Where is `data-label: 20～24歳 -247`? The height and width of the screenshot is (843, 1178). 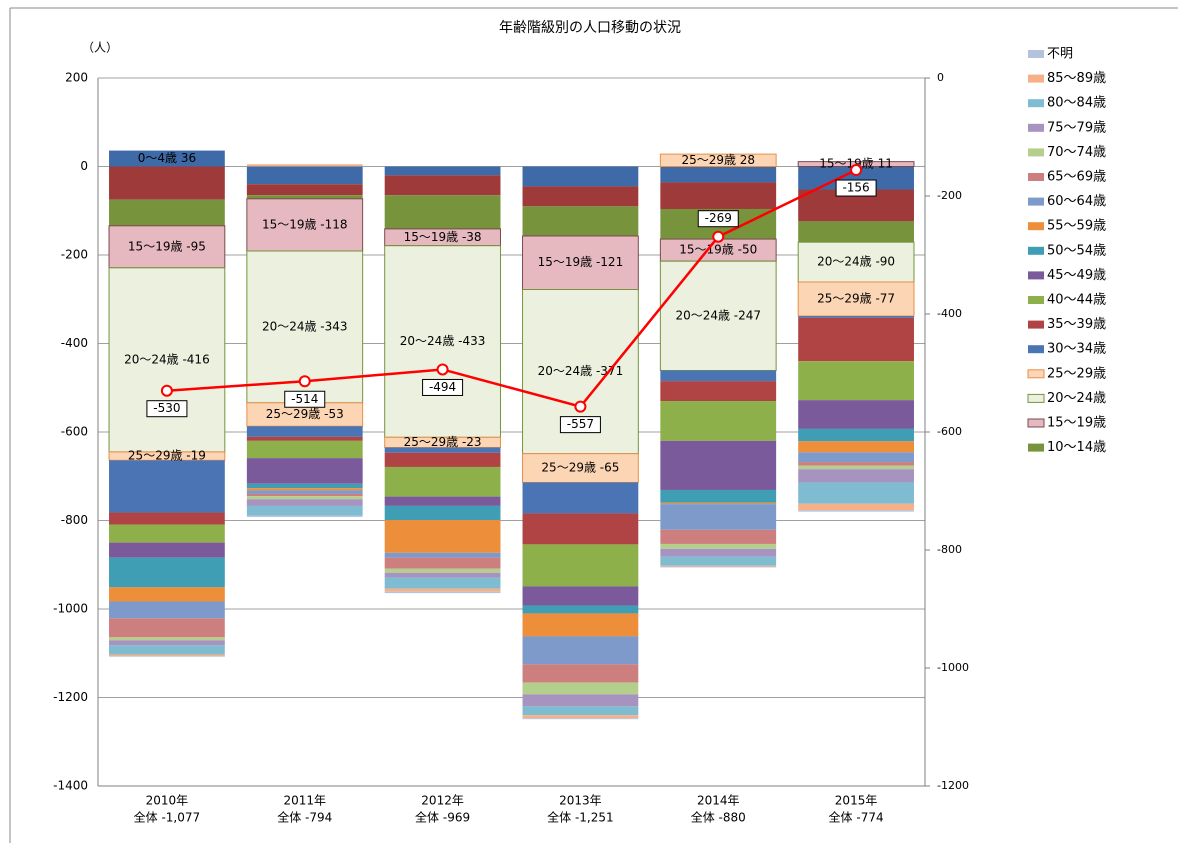
data-label: 20～24歳 -247 is located at coordinates (718, 315).